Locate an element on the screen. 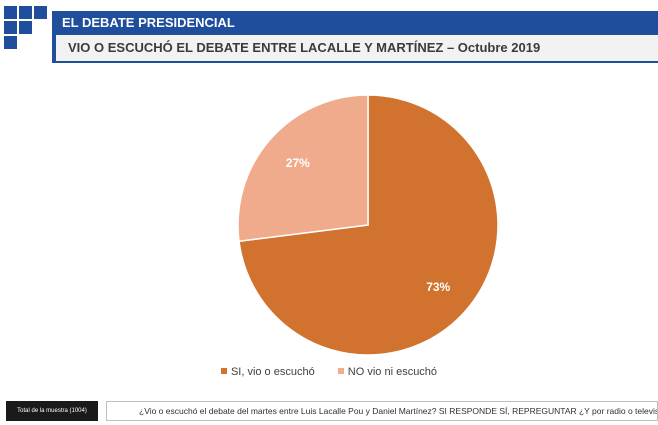  legend-label-no: NO vio ni escuchó is located at coordinates (392, 372).